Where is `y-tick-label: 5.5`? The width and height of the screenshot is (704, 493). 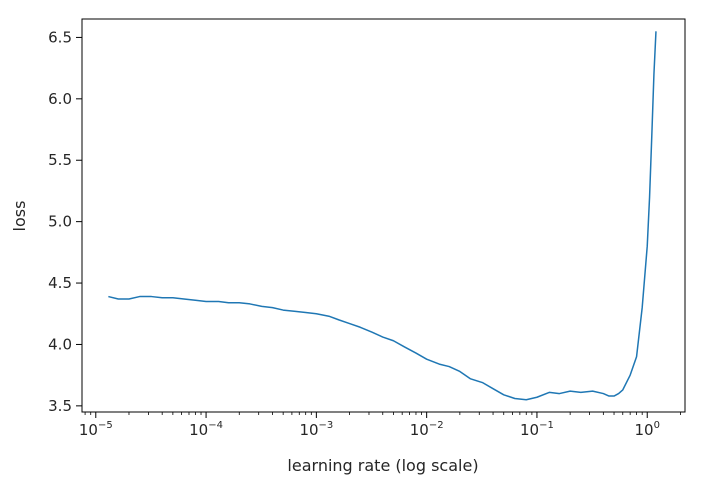 y-tick-label: 5.5 is located at coordinates (60, 160).